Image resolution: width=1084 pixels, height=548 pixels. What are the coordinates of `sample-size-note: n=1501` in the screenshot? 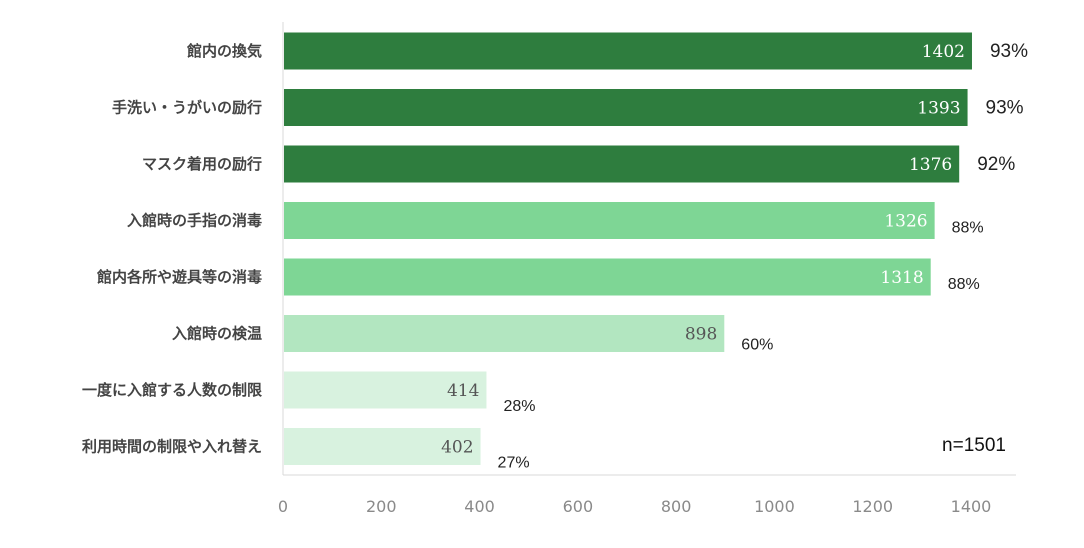 It's located at (974, 445).